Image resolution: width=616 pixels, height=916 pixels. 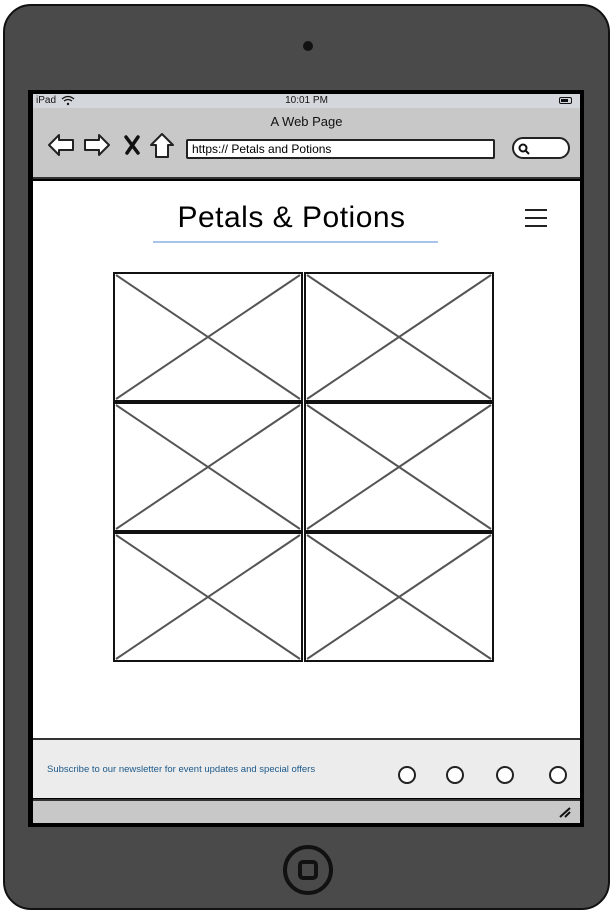 What do you see at coordinates (306, 811) in the screenshot?
I see `browser-bottom-bar` at bounding box center [306, 811].